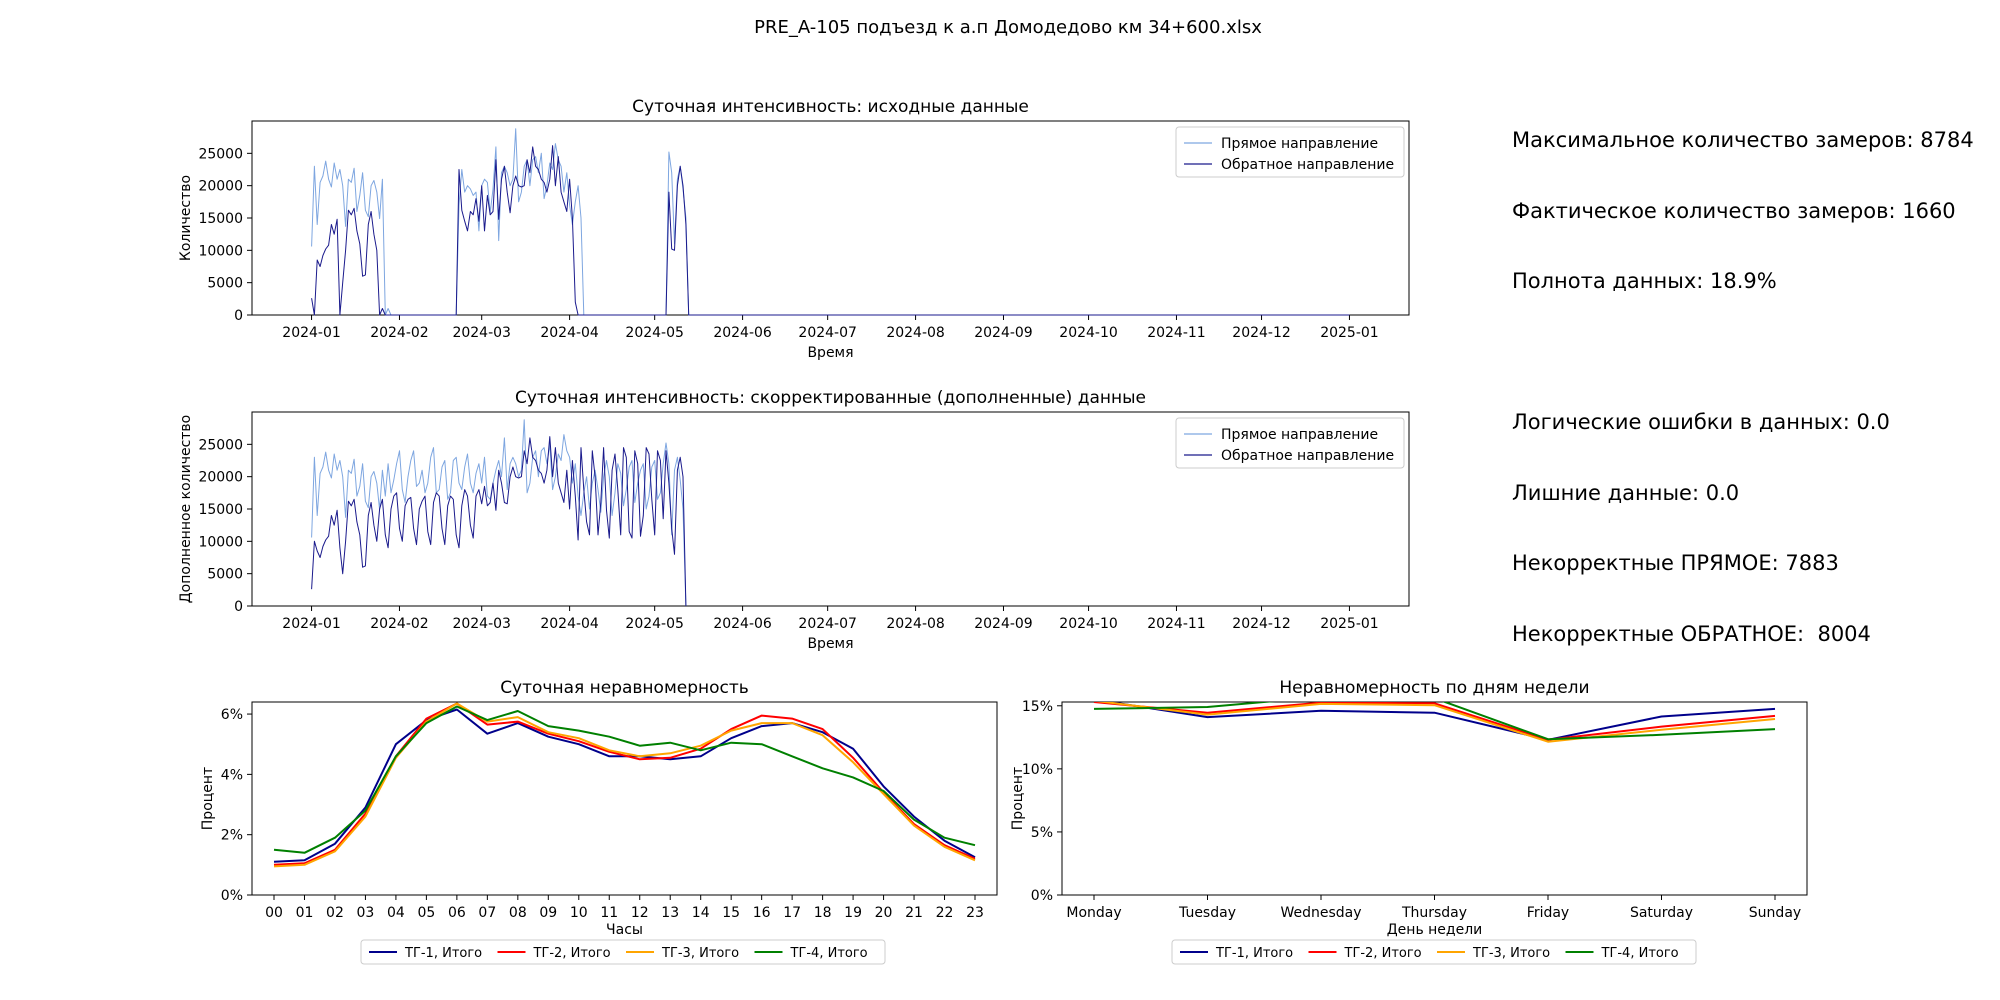 This screenshot has height=1000, width=2000. Describe the element at coordinates (1435, 930) in the screenshot. I see `x-axis-label: День недели` at that location.